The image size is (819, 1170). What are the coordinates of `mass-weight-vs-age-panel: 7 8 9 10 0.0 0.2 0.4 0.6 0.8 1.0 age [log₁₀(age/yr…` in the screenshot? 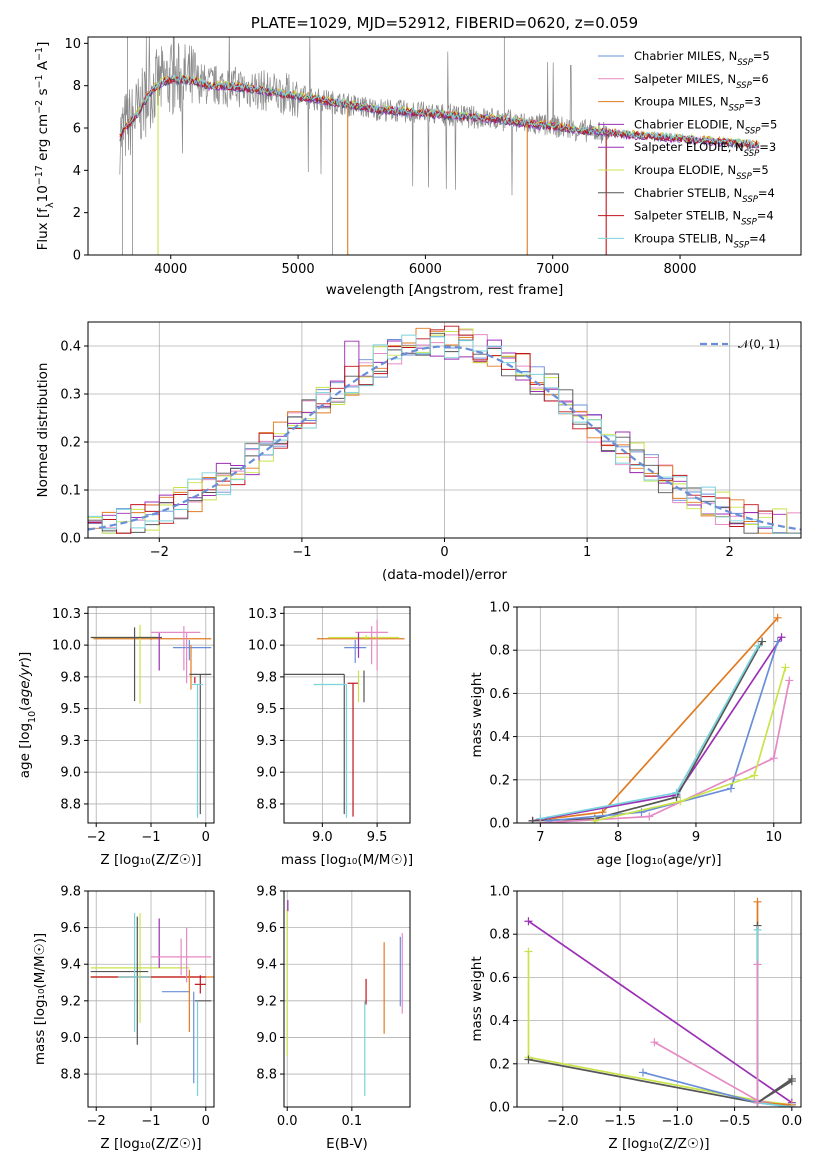 It's located at (635, 734).